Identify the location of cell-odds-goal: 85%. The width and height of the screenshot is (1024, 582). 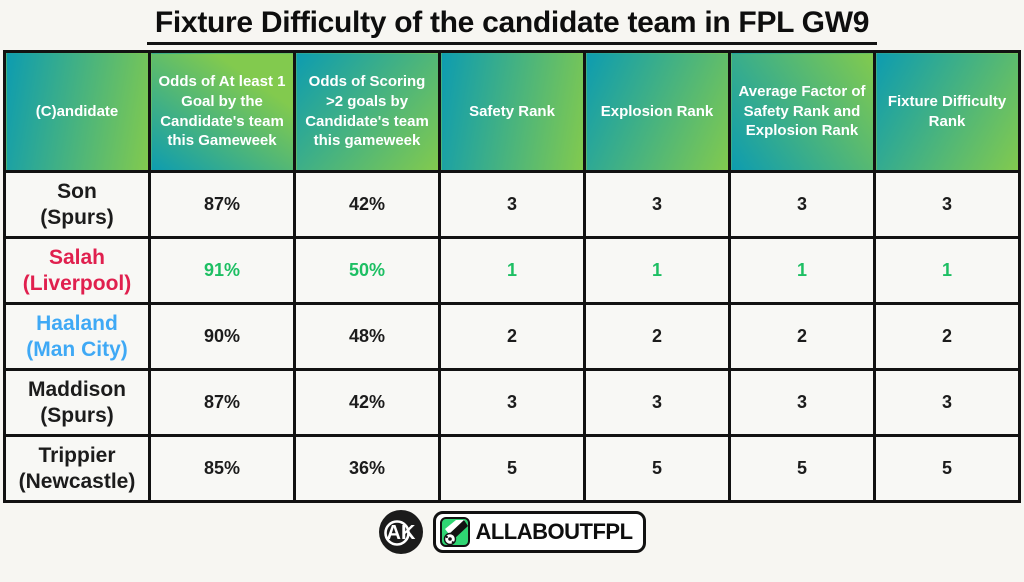
(222, 468).